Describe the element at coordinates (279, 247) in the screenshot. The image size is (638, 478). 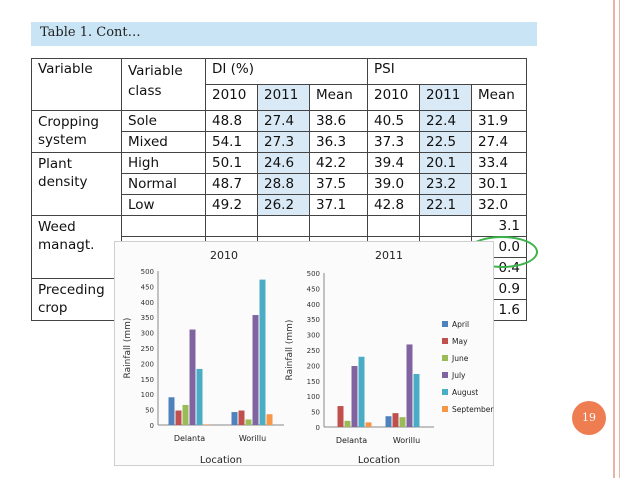
I see `table-row: Weed managt. 3.1` at that location.